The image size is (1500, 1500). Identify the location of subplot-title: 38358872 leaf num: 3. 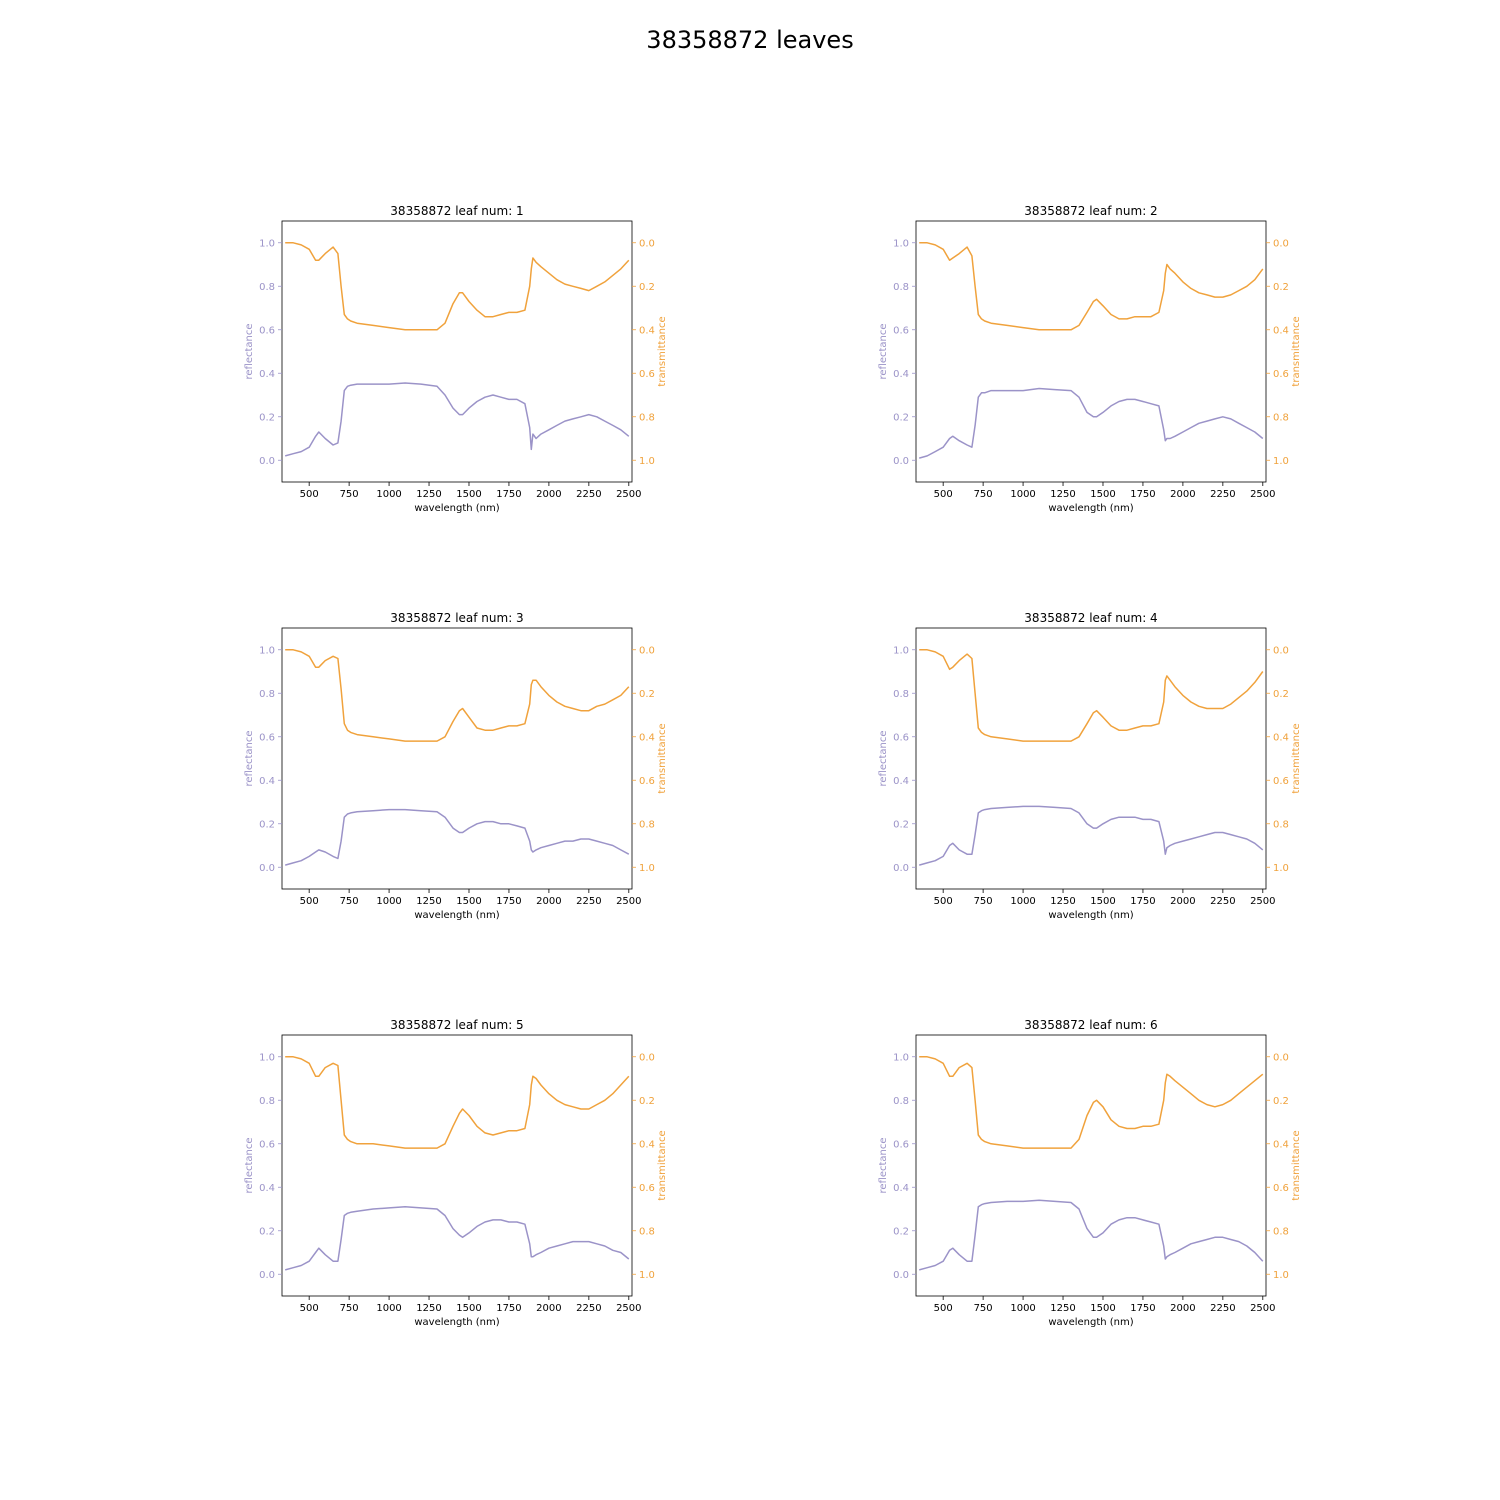
(456, 618).